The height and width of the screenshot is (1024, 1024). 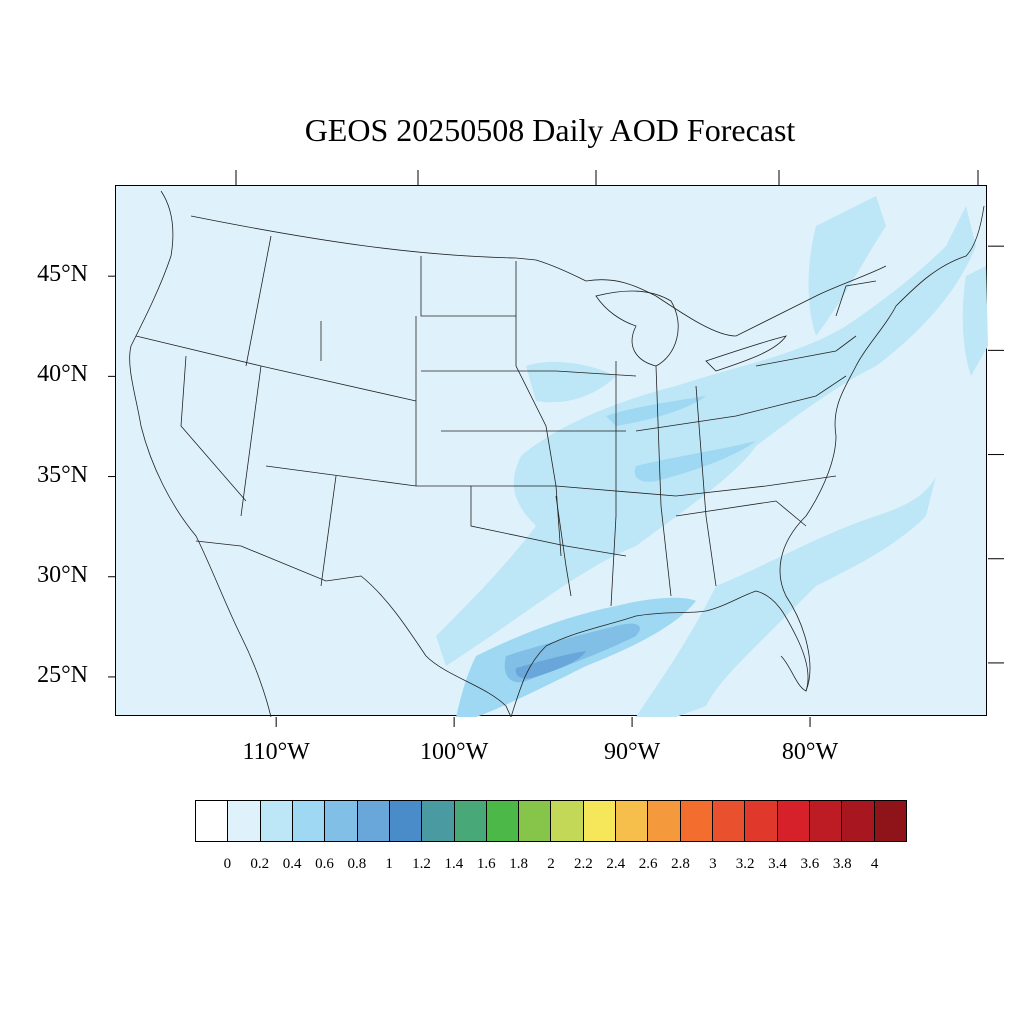 What do you see at coordinates (648, 864) in the screenshot?
I see `colorbar-tick-label: 2.6` at bounding box center [648, 864].